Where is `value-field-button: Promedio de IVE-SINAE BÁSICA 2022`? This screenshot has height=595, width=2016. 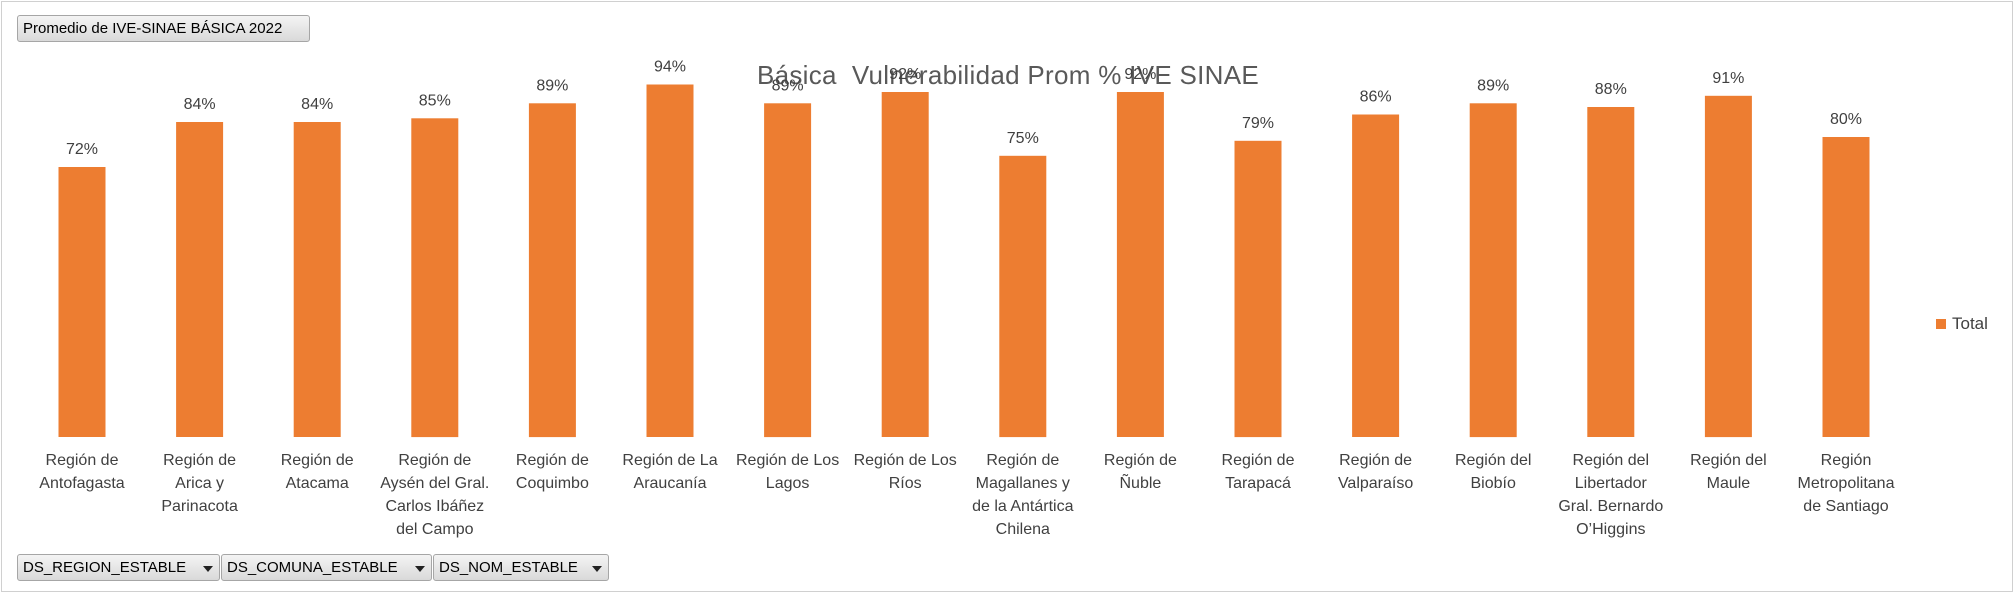 value-field-button: Promedio de IVE-SINAE BÁSICA 2022 is located at coordinates (163, 28).